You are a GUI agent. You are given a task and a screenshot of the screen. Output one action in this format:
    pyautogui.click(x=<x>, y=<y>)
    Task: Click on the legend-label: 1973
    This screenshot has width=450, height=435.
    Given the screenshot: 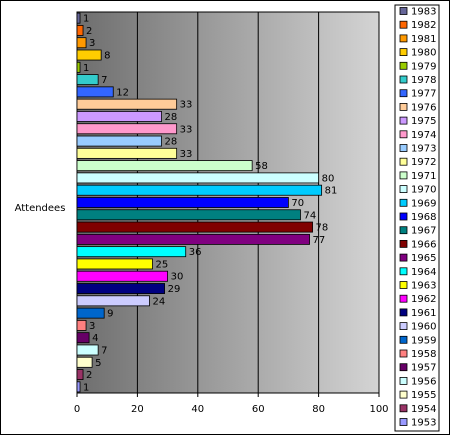 What is the action you would take?
    pyautogui.click(x=423, y=149)
    